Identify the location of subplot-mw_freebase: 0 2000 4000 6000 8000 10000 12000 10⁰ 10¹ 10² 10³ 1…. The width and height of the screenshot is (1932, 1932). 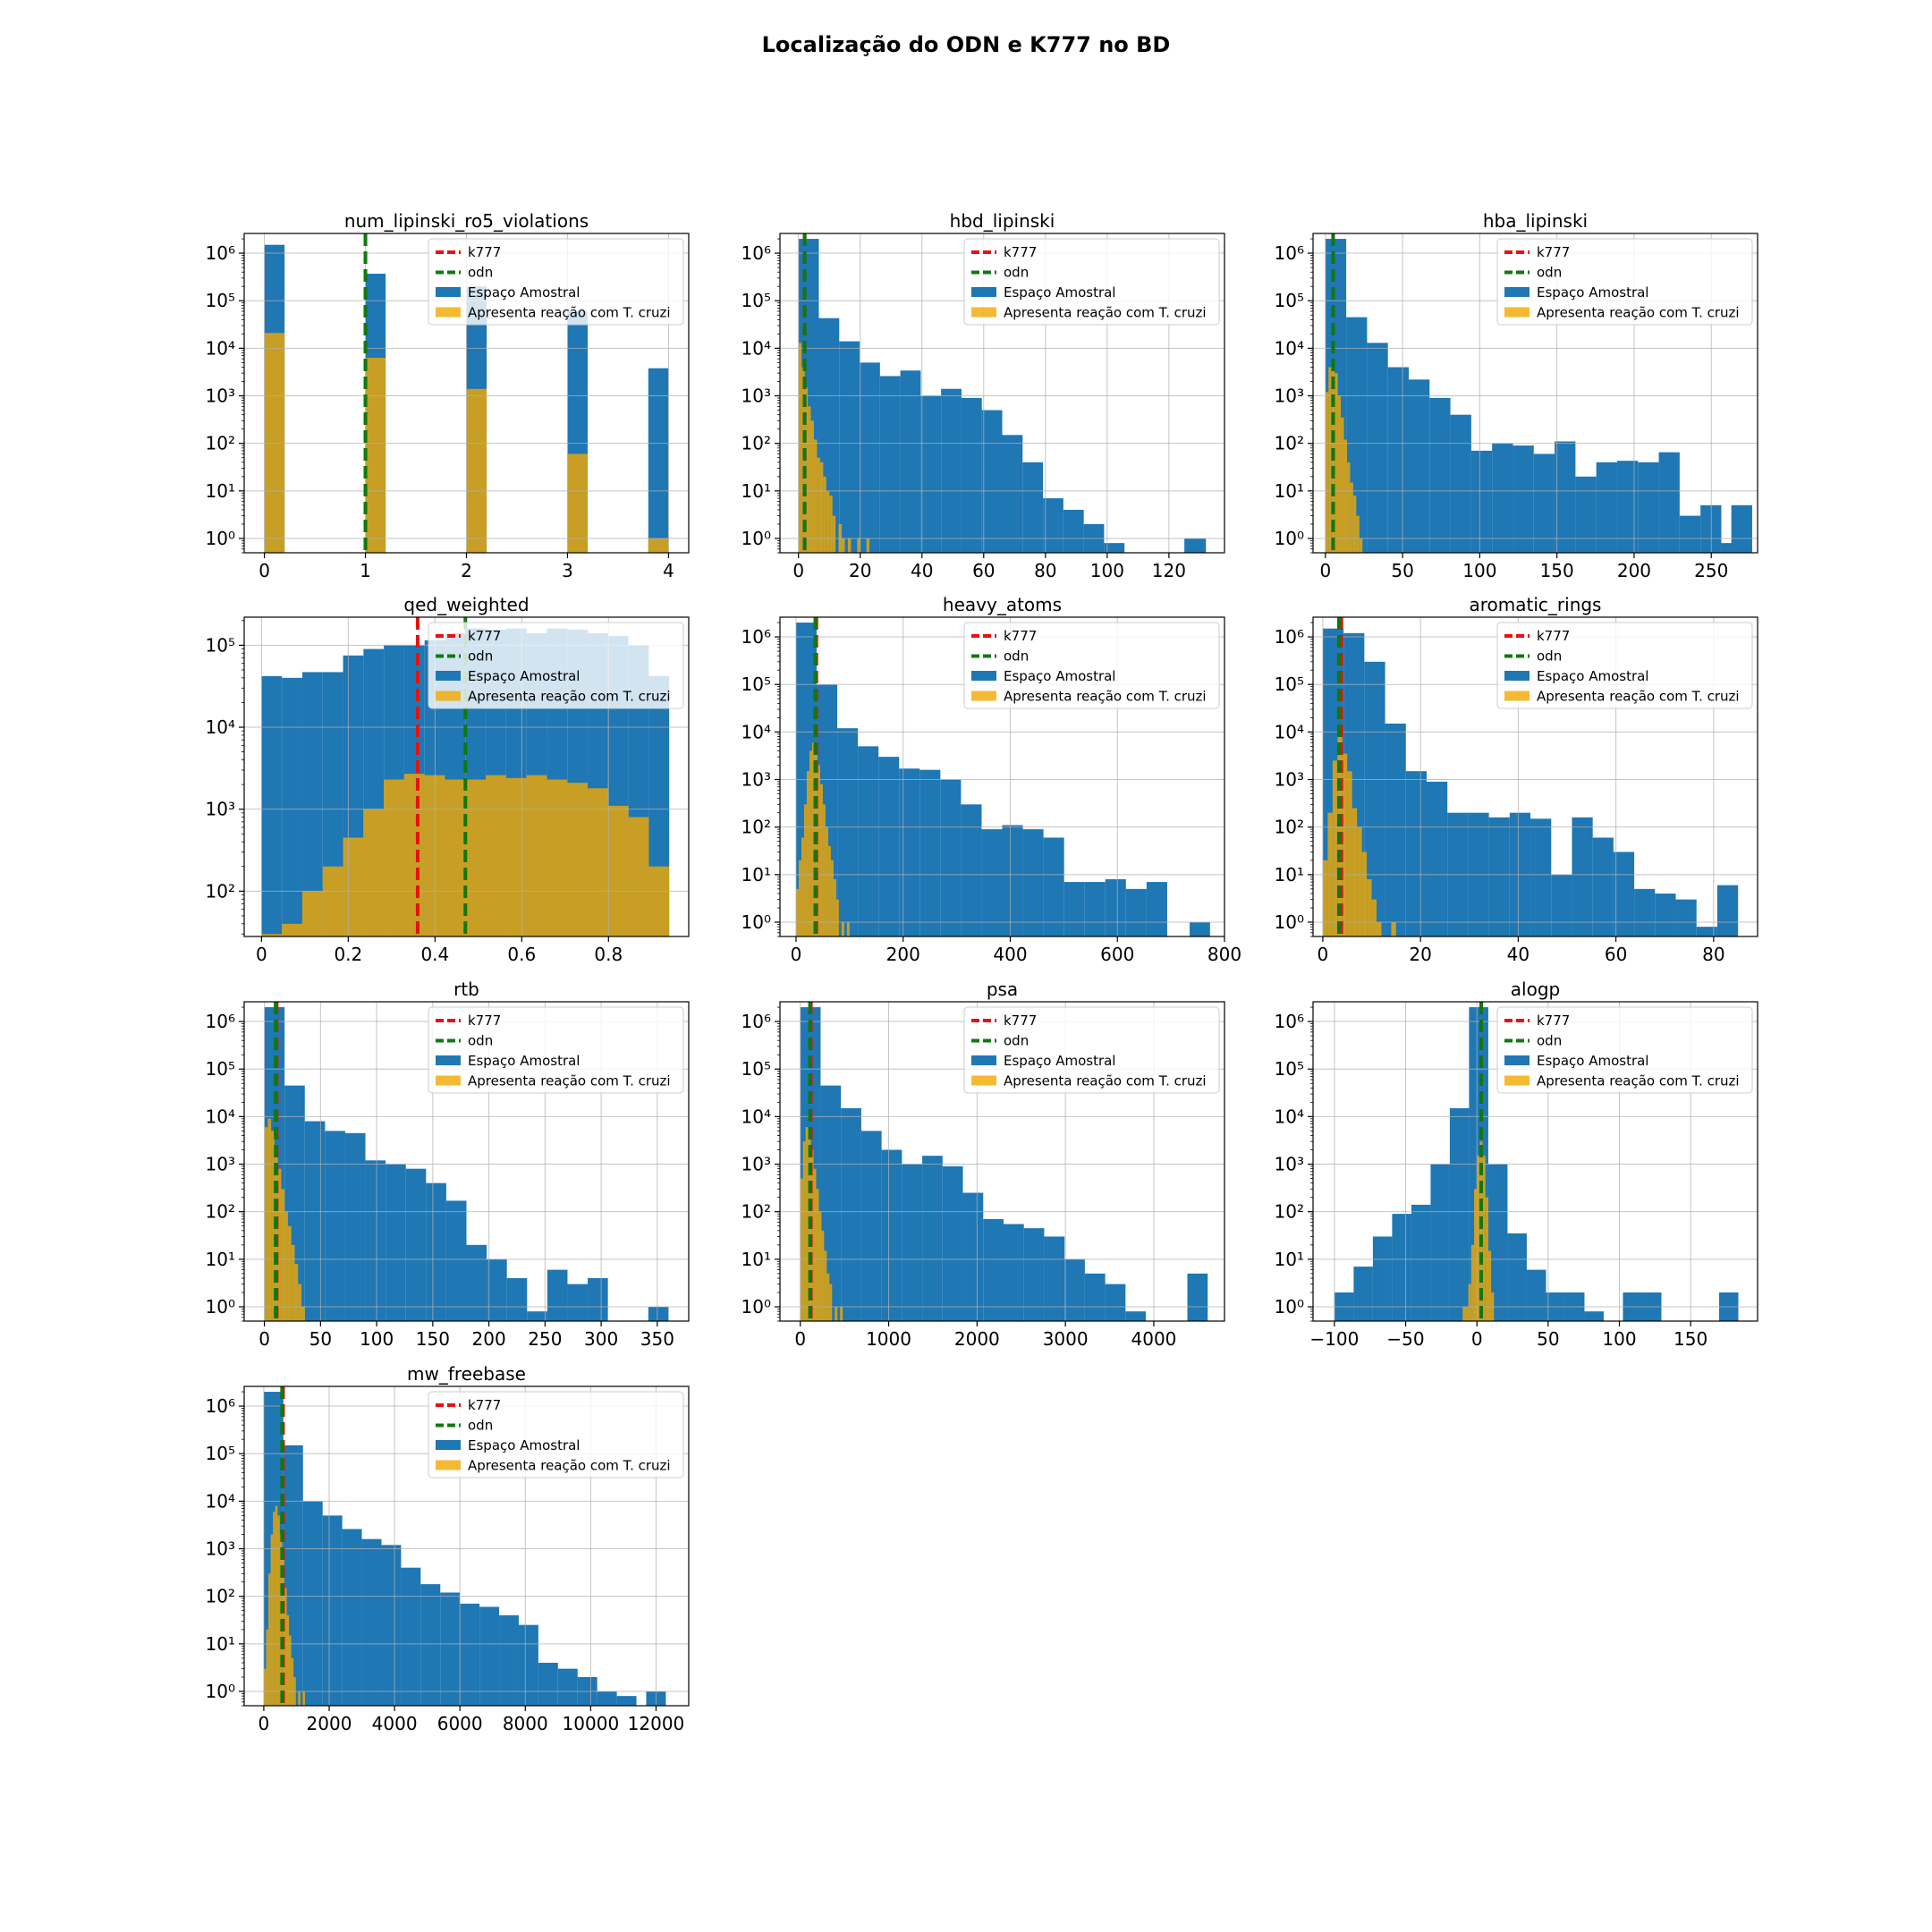
(448, 1548).